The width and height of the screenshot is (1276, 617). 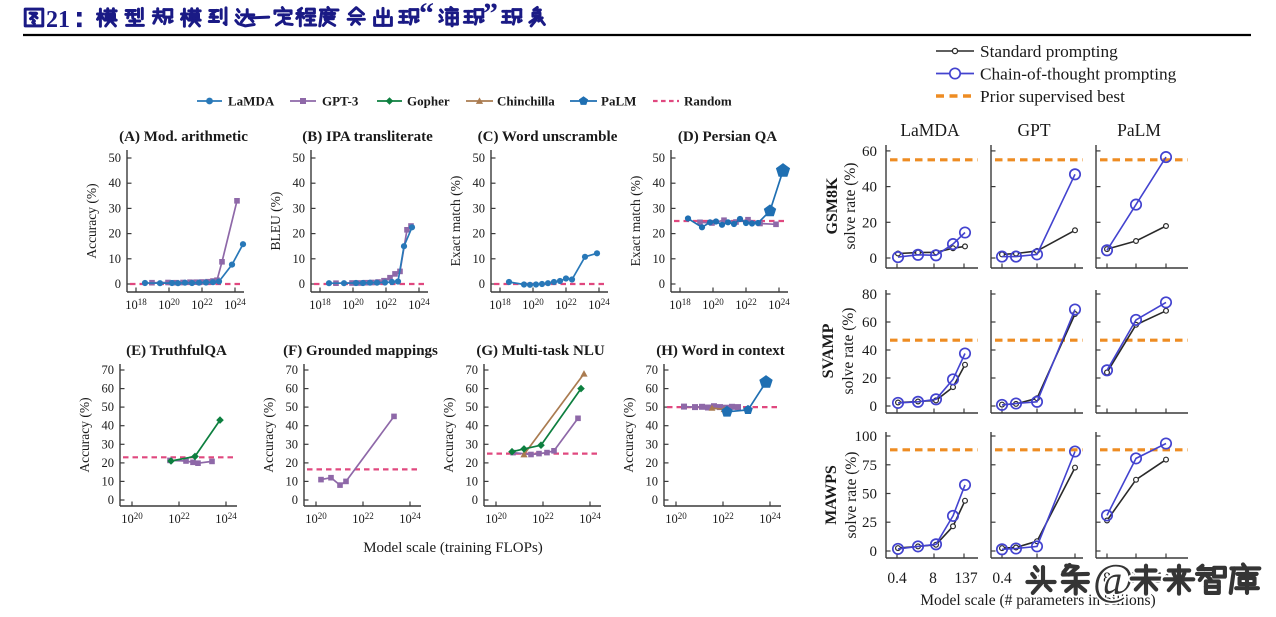 What do you see at coordinates (548, 137) in the screenshot?
I see `svg-text: (C) Word unscramble` at bounding box center [548, 137].